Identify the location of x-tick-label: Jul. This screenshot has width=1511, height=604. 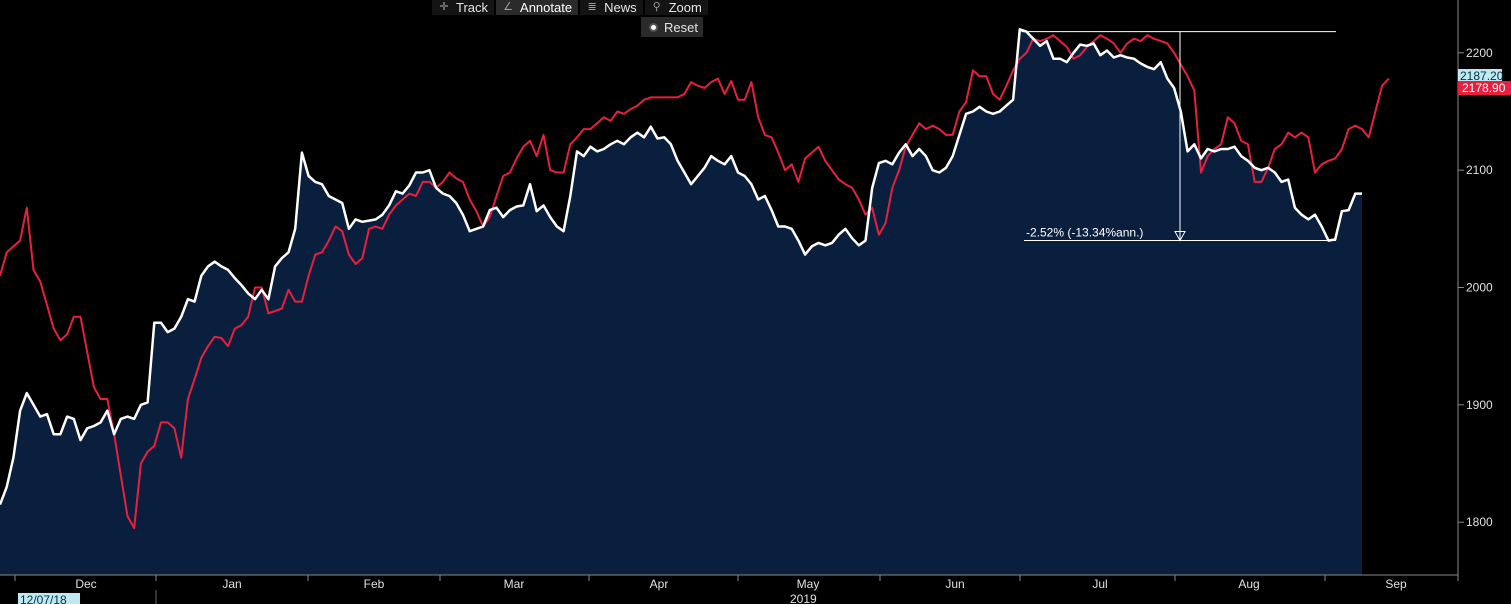
(1099, 584).